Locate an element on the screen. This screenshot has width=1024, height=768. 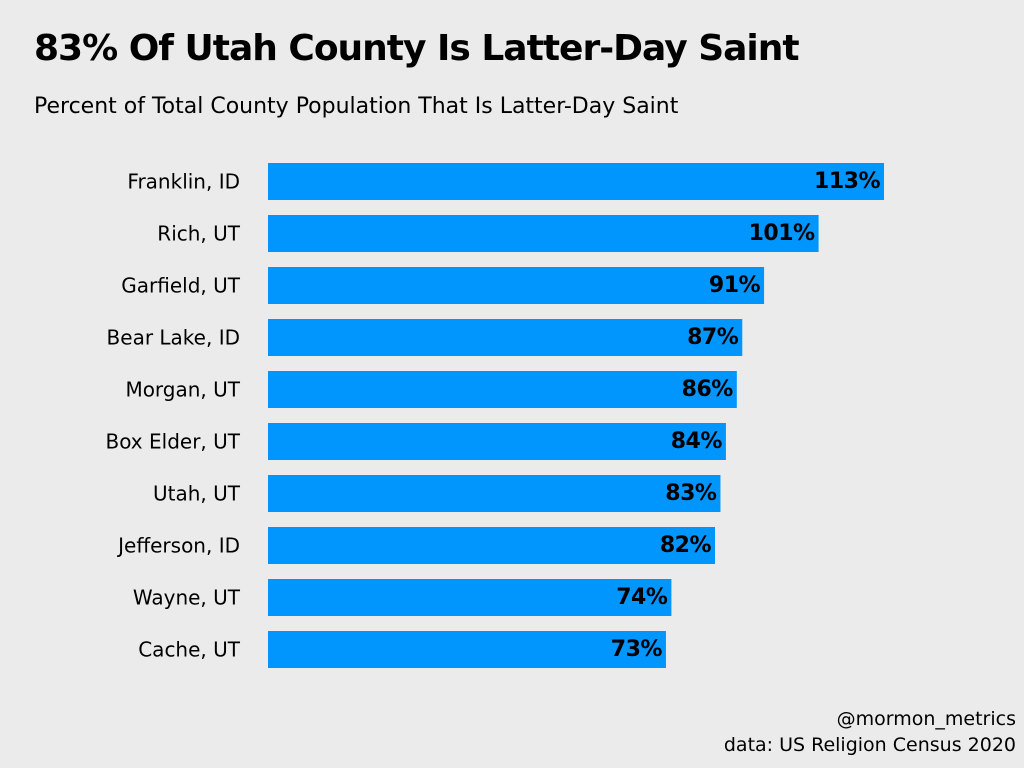
value-label: 73% is located at coordinates (637, 649).